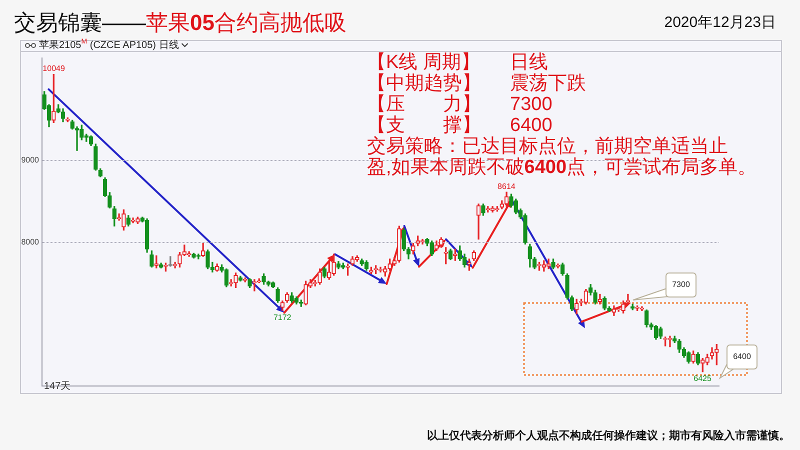  I want to click on text: 【支 撑】, so click(424, 125).